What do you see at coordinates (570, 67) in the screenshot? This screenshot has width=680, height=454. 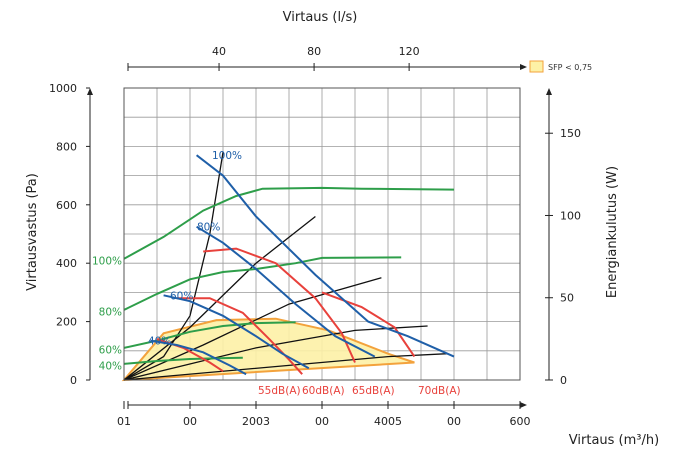 I see `sfp-legend-label: SFP < 0,75` at bounding box center [570, 67].